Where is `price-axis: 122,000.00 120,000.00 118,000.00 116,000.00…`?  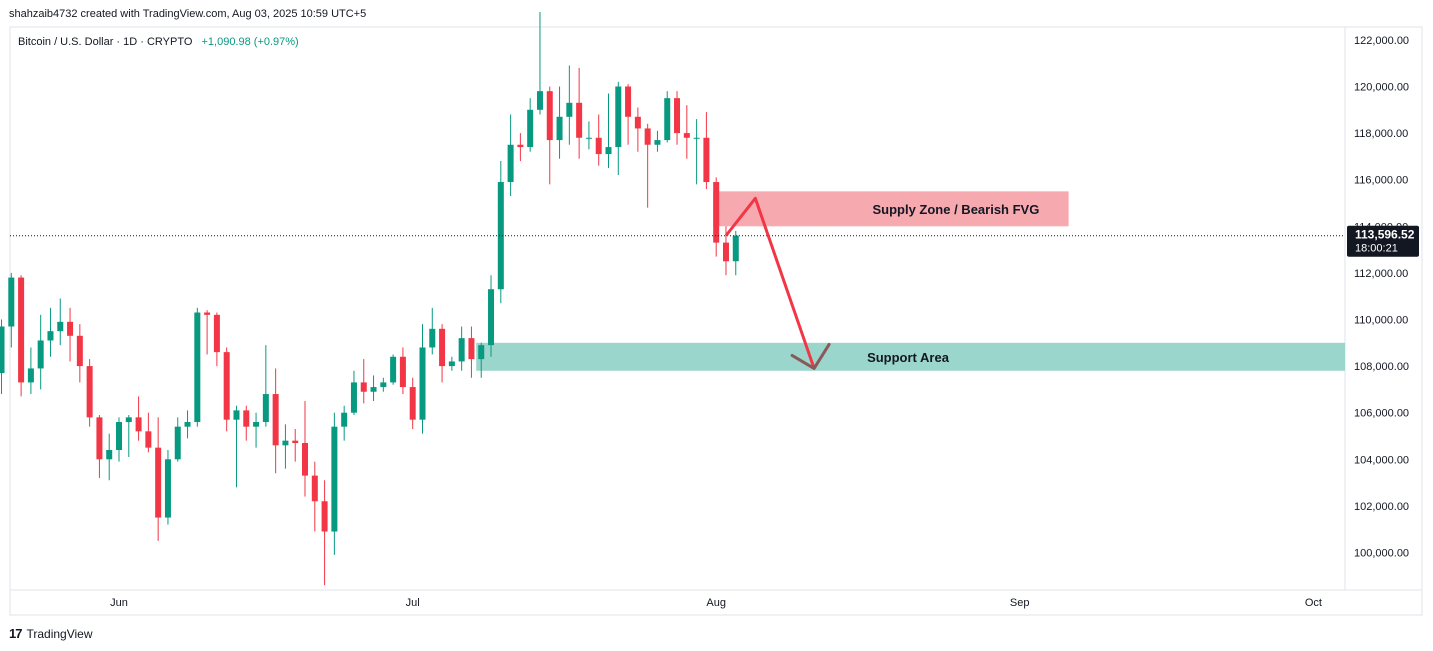 price-axis: 122,000.00 120,000.00 118,000.00 116,000.00… is located at coordinates (1381, 297).